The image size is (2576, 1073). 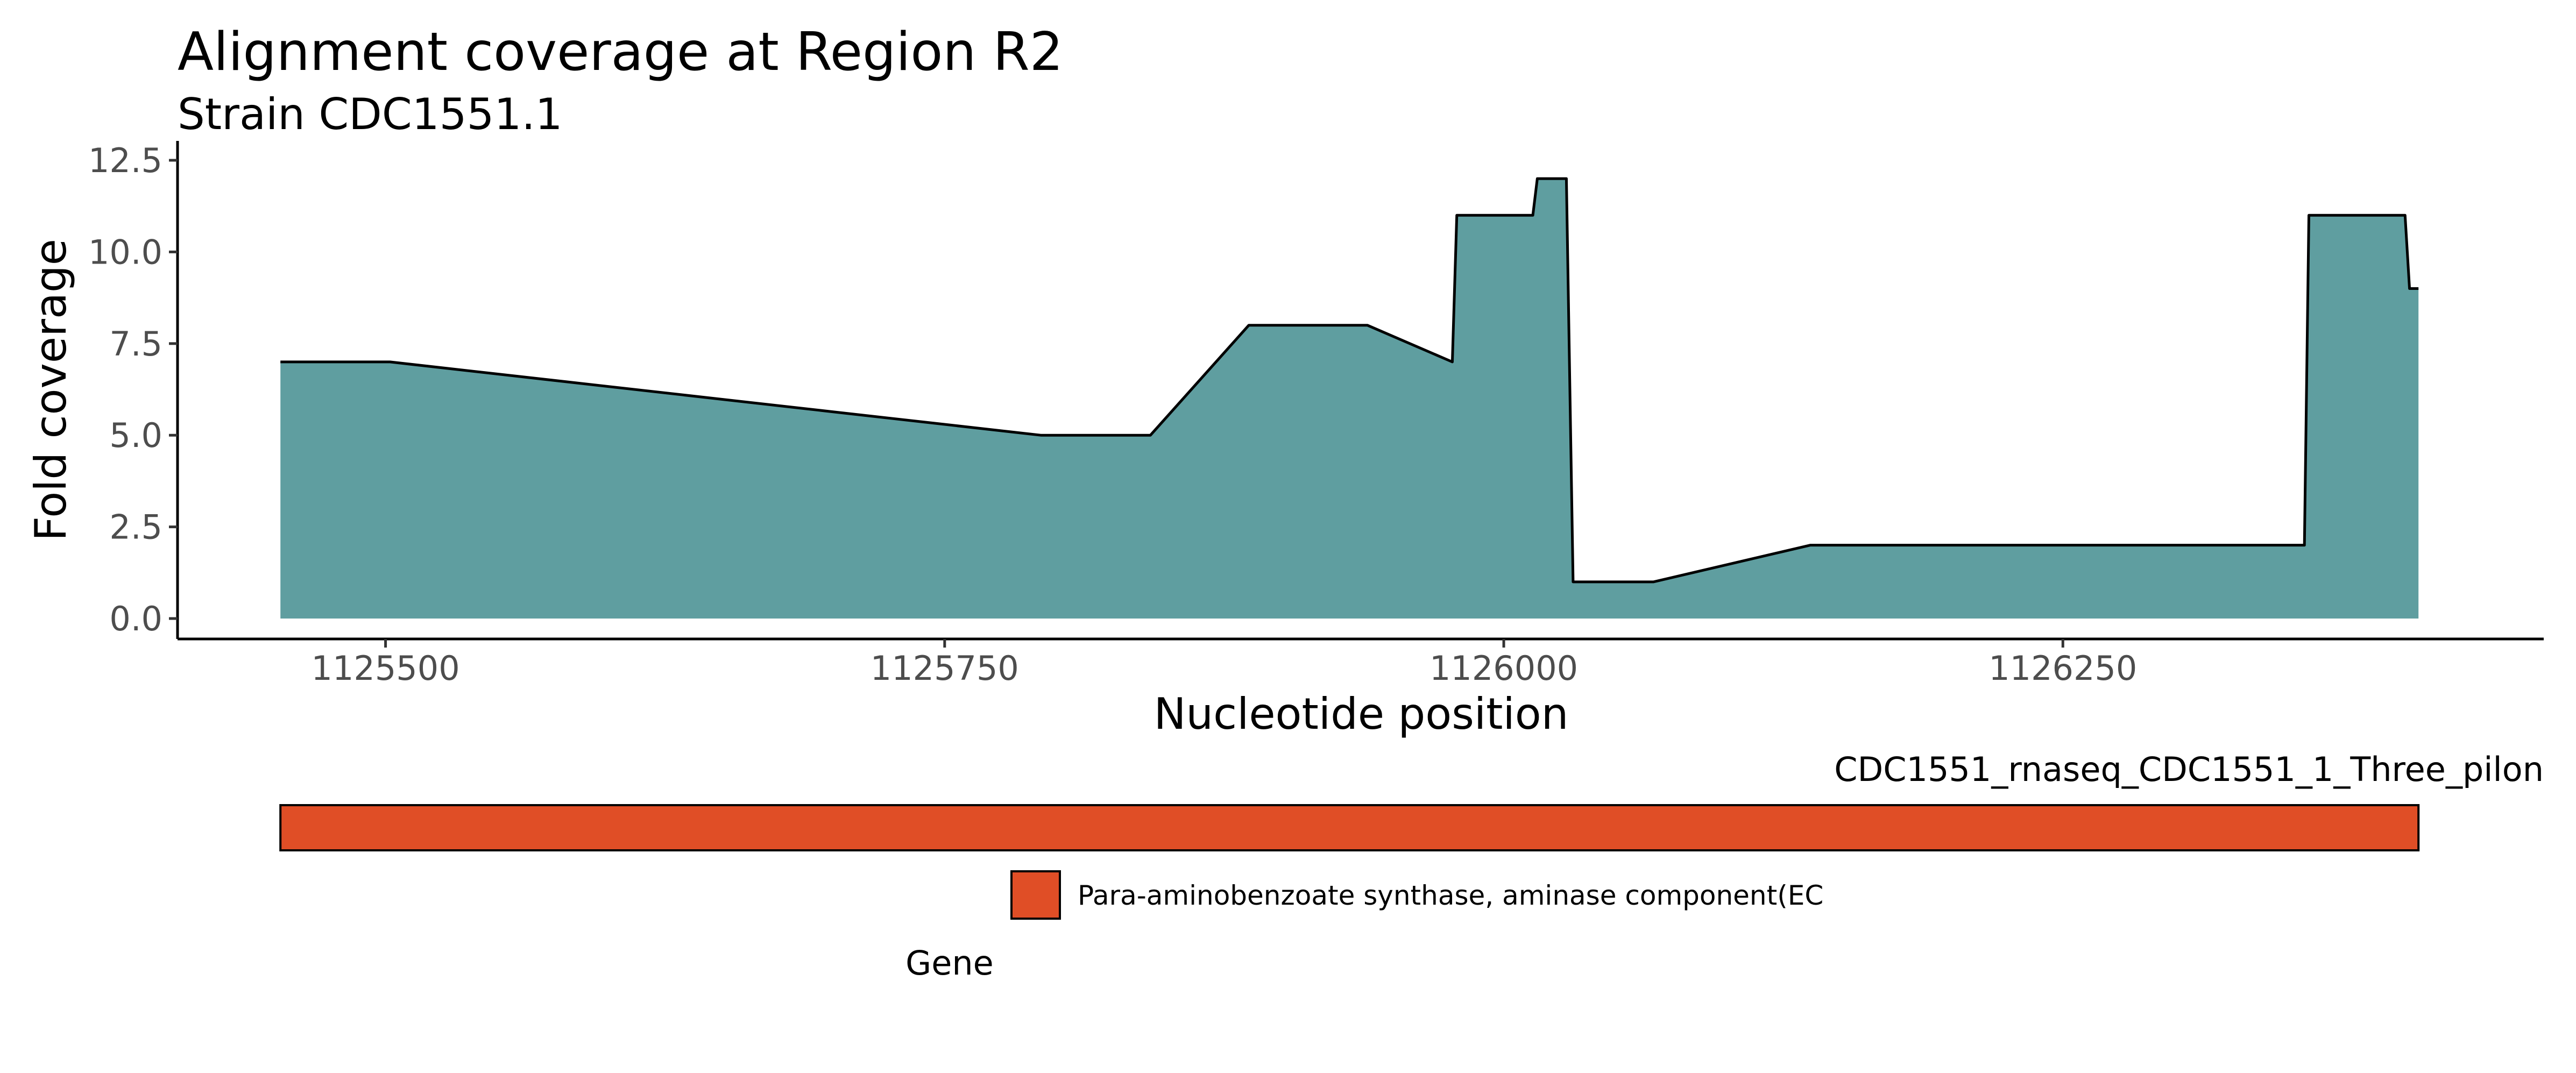 What do you see at coordinates (1361, 662) in the screenshot?
I see `x-axis: 1125500 1125750 1126000 1126250` at bounding box center [1361, 662].